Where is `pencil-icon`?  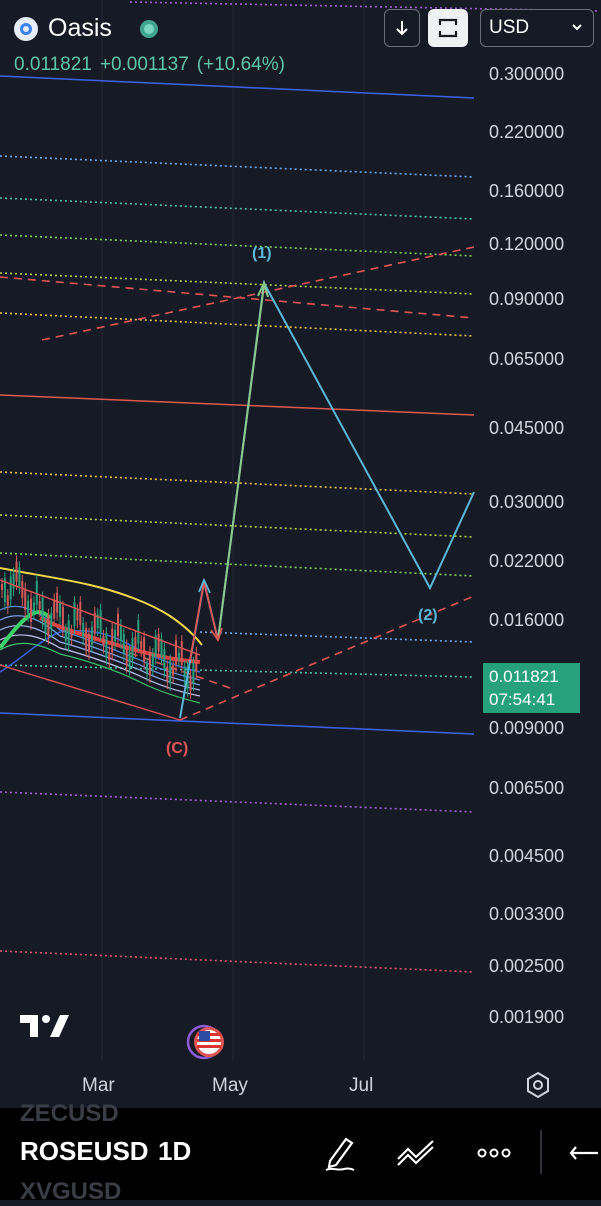 pencil-icon is located at coordinates (340, 1153).